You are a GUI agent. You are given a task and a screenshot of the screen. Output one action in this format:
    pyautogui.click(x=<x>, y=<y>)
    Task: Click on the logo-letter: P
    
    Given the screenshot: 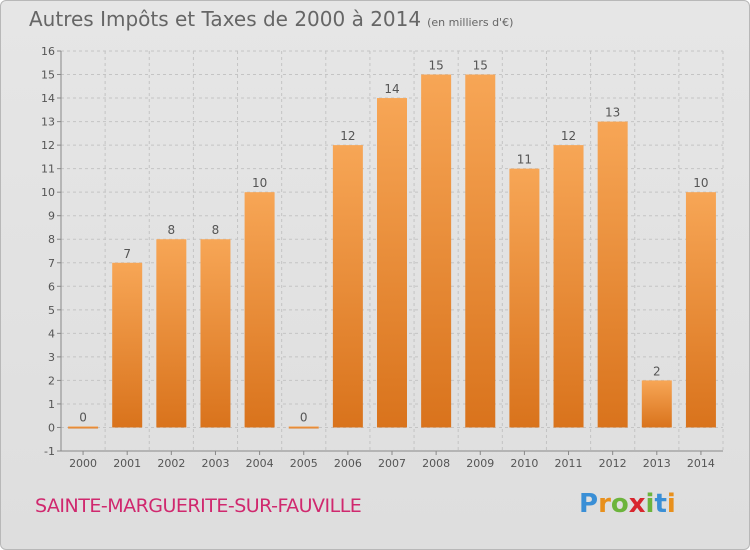 What is the action you would take?
    pyautogui.click(x=589, y=504)
    